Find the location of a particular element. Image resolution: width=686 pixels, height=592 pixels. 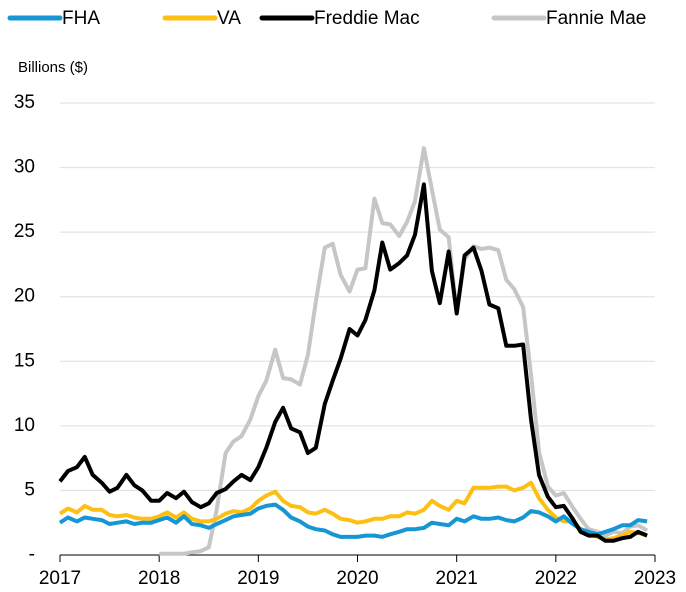

x-tick-label: 2022 is located at coordinates (556, 578).